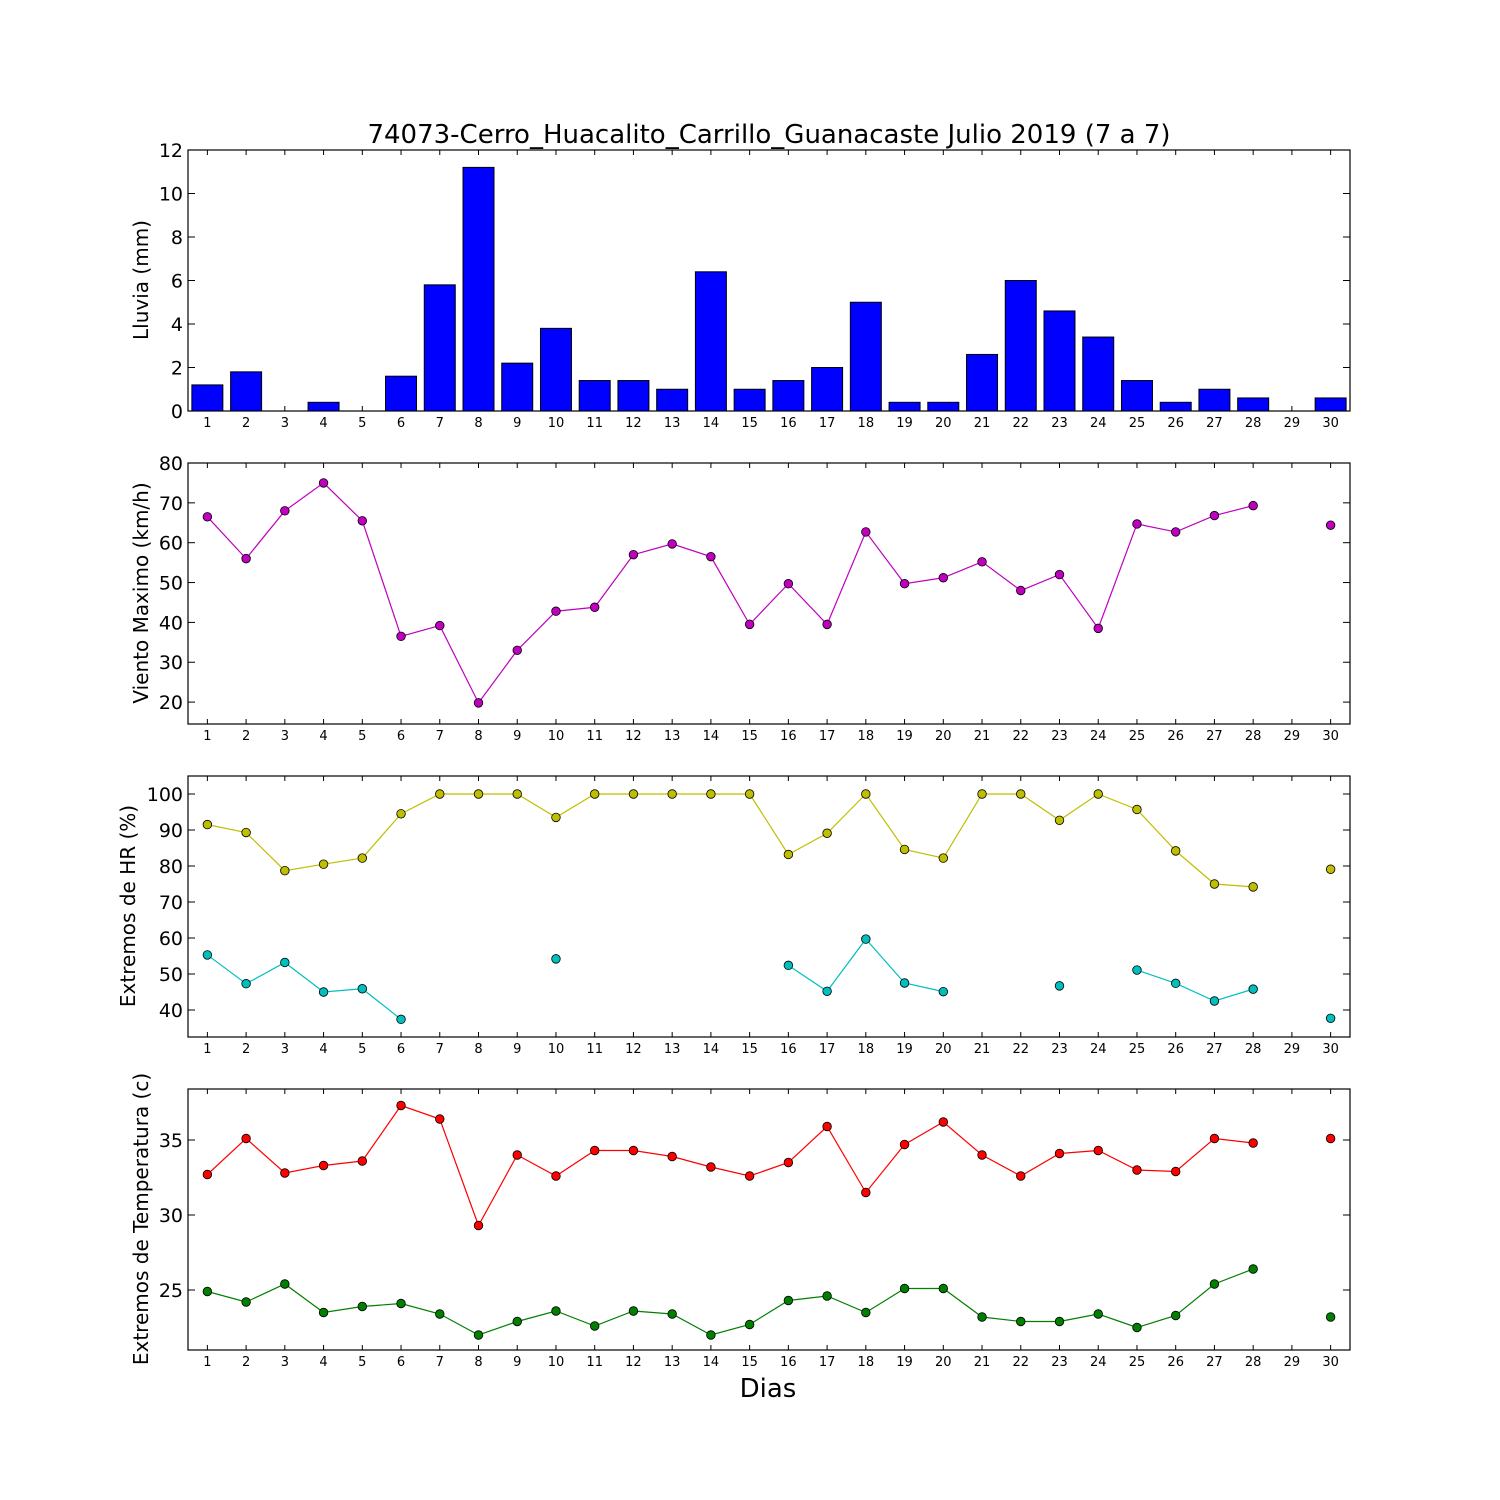  Describe the element at coordinates (943, 1049) in the screenshot. I see `x-tick-label: 20` at that location.